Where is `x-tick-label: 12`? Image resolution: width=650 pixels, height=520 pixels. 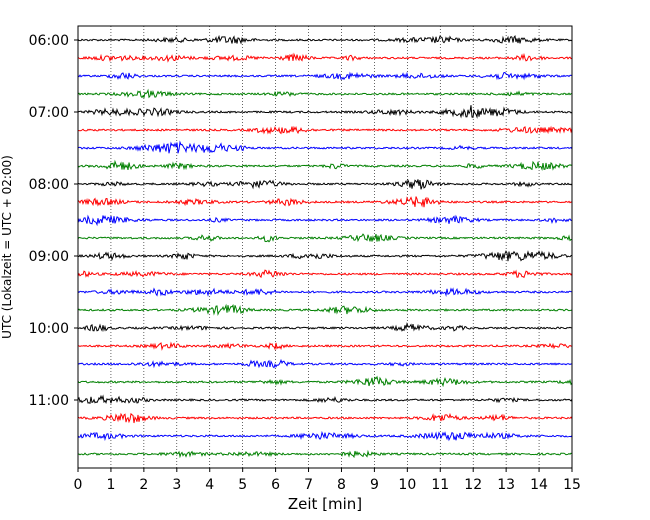
x-tick-label: 12 is located at coordinates (473, 485).